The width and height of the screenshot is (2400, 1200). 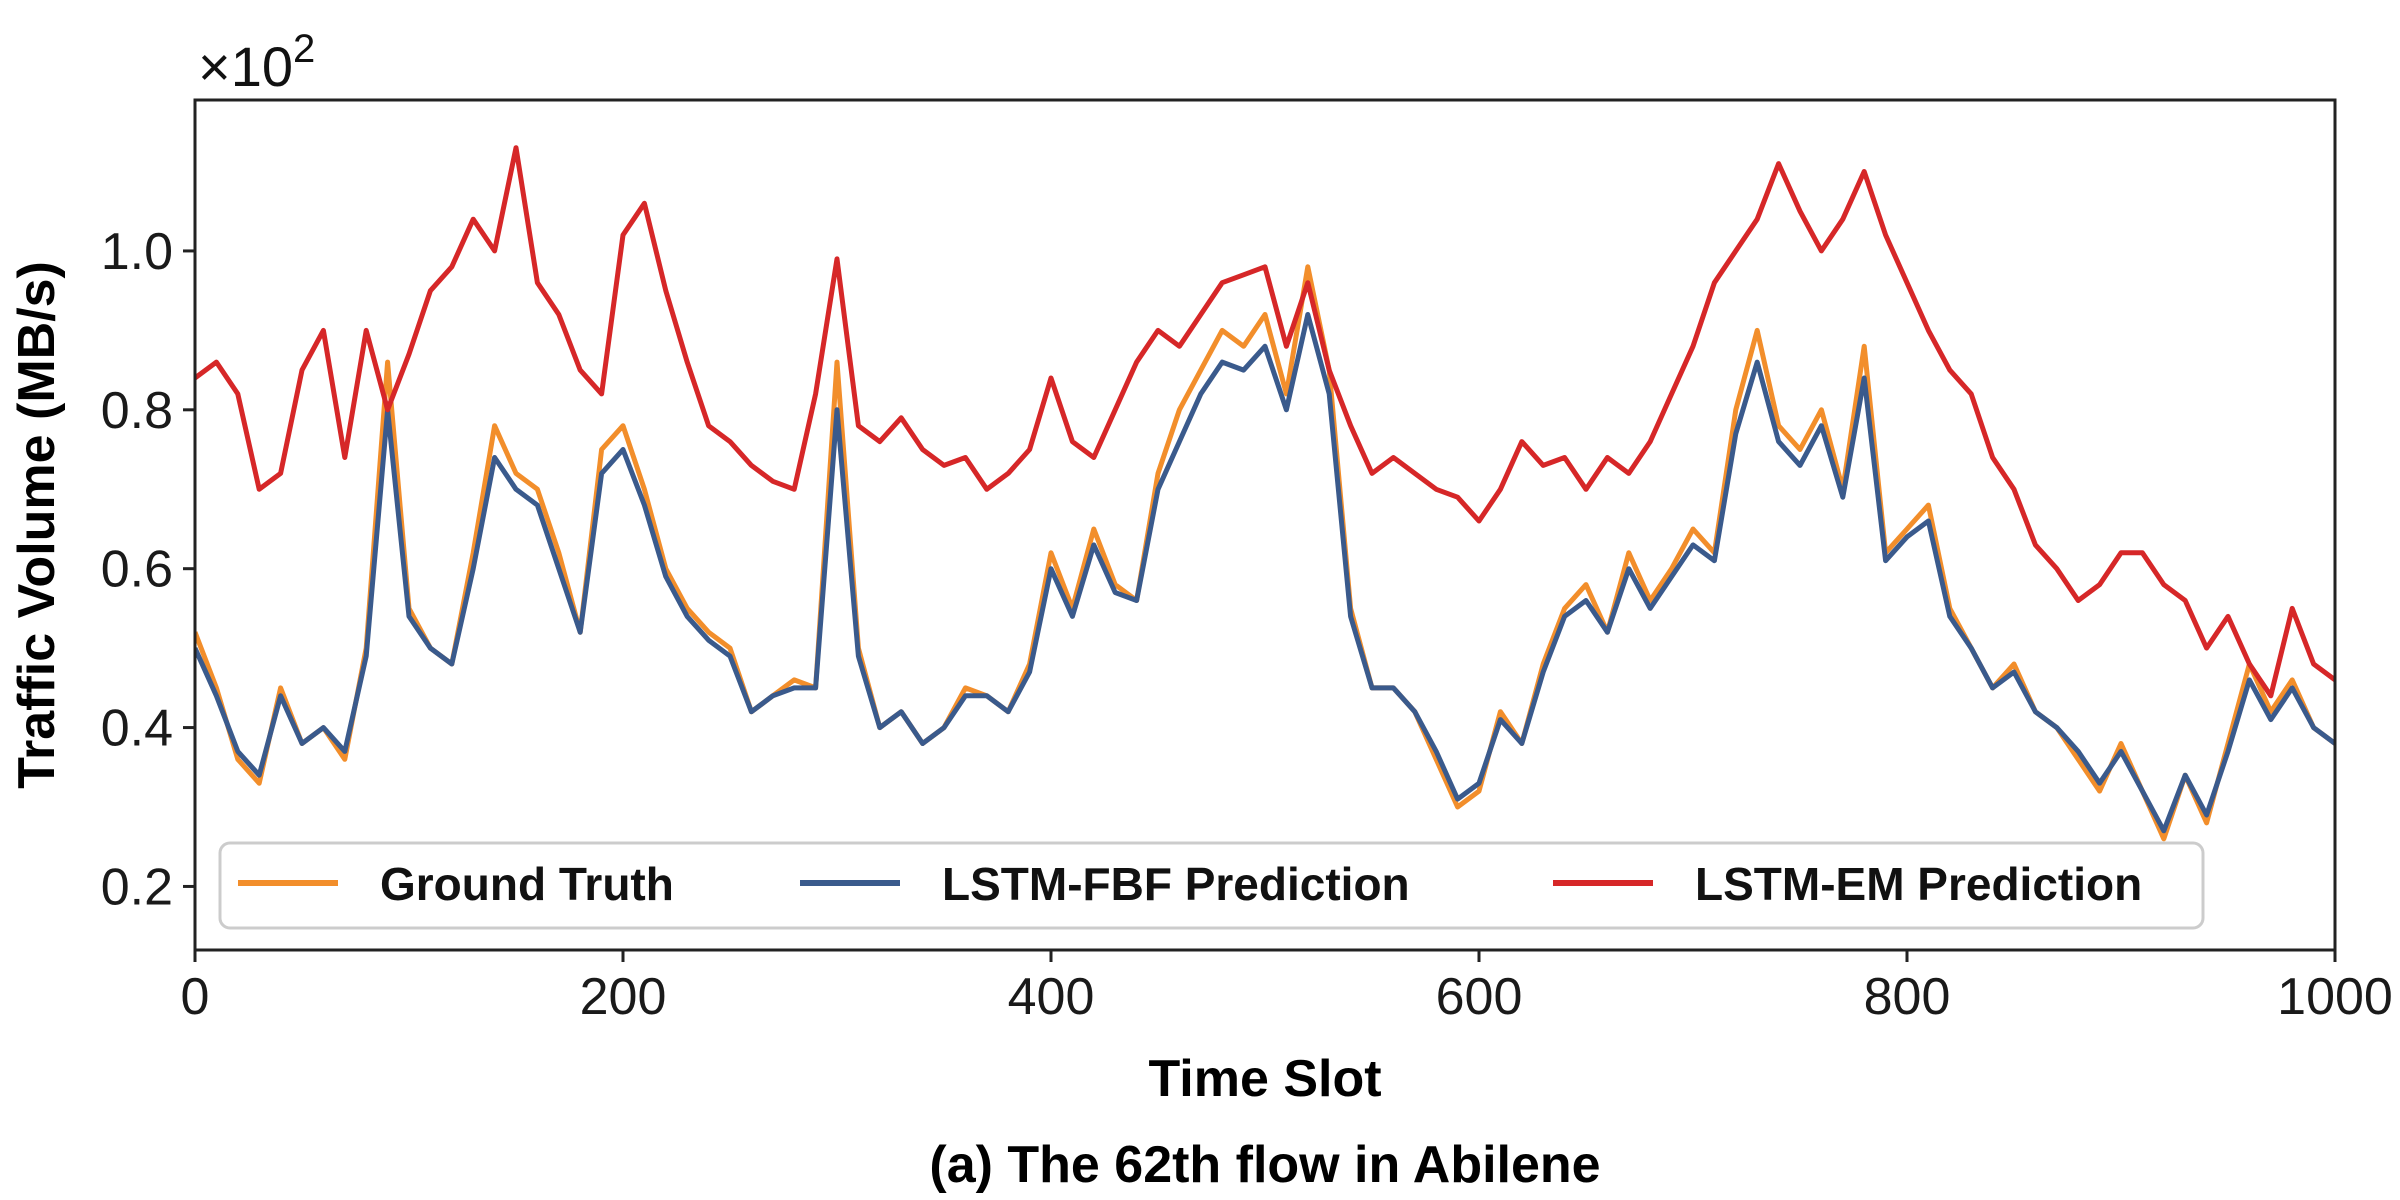 What do you see at coordinates (137, 887) in the screenshot?
I see `y-tick-label: 0.2` at bounding box center [137, 887].